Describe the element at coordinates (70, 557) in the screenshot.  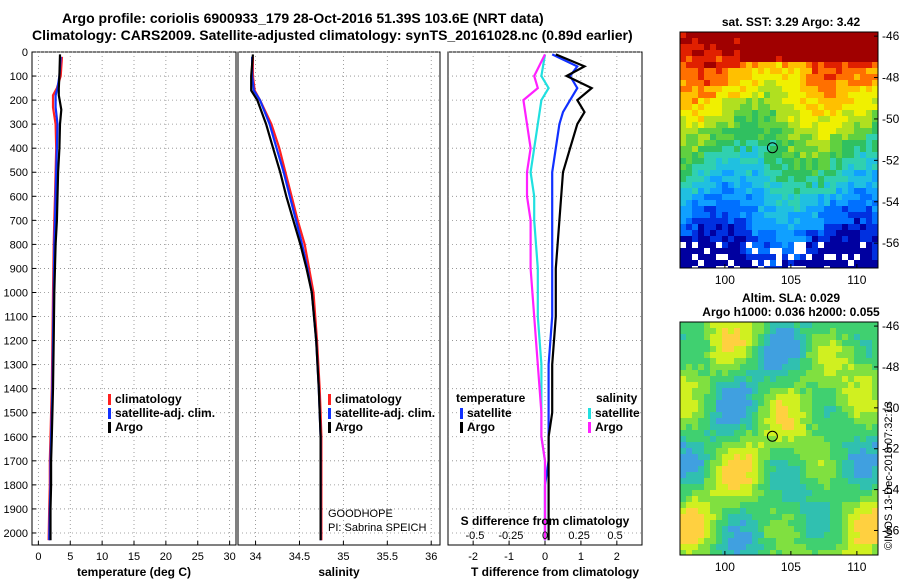
I see `temperature-xtick-label: 5` at that location.